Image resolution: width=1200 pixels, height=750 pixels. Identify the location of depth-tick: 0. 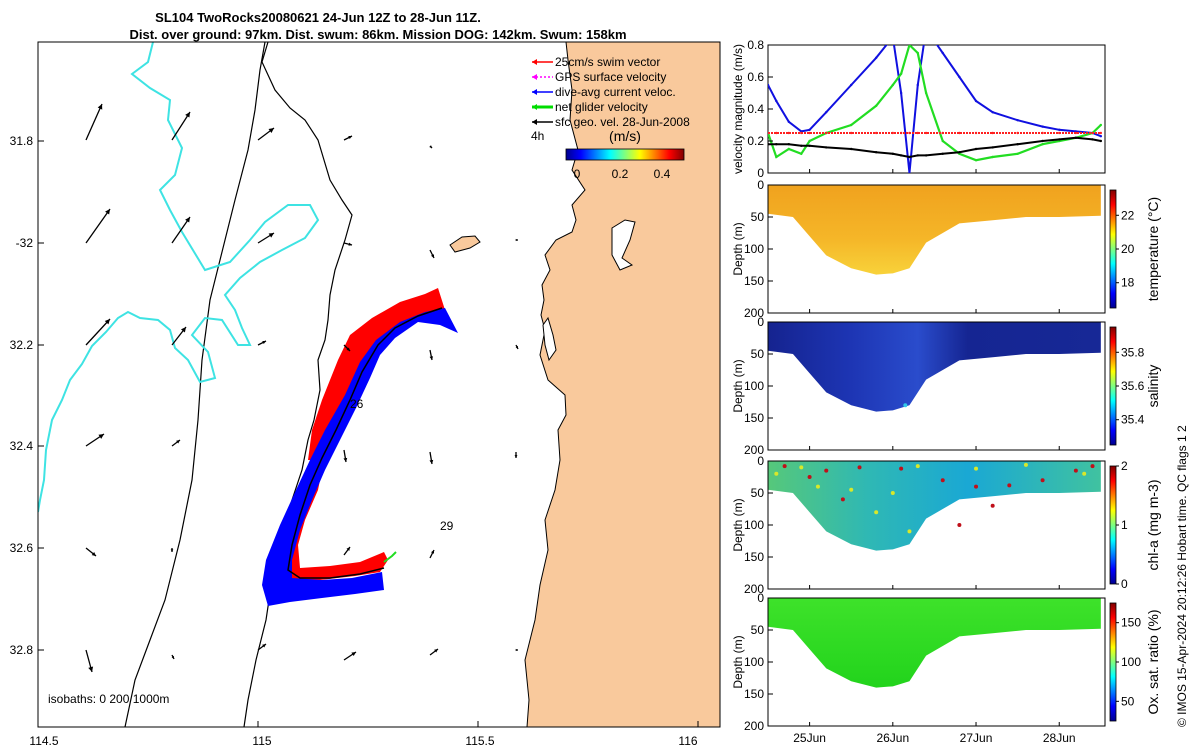
(760, 598).